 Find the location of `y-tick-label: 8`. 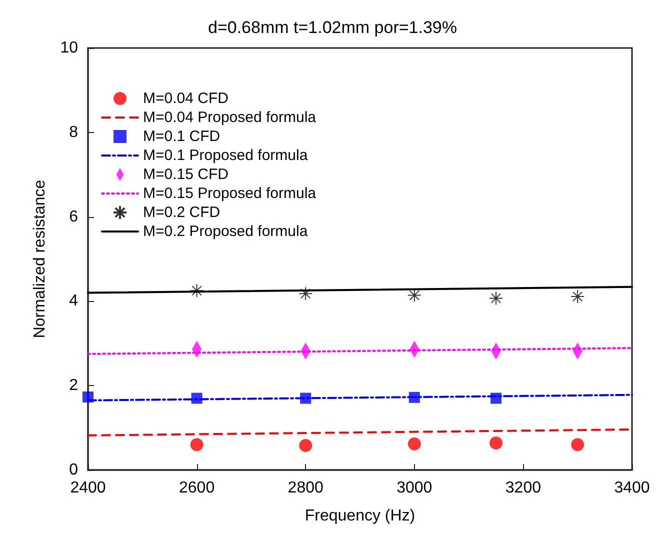

y-tick-label: 8 is located at coordinates (73, 132).